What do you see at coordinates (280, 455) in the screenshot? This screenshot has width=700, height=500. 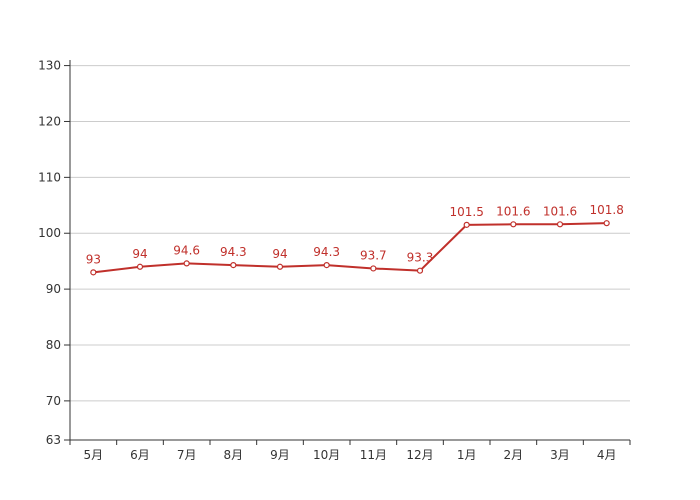 I see `x-tick-label: 9月` at bounding box center [280, 455].